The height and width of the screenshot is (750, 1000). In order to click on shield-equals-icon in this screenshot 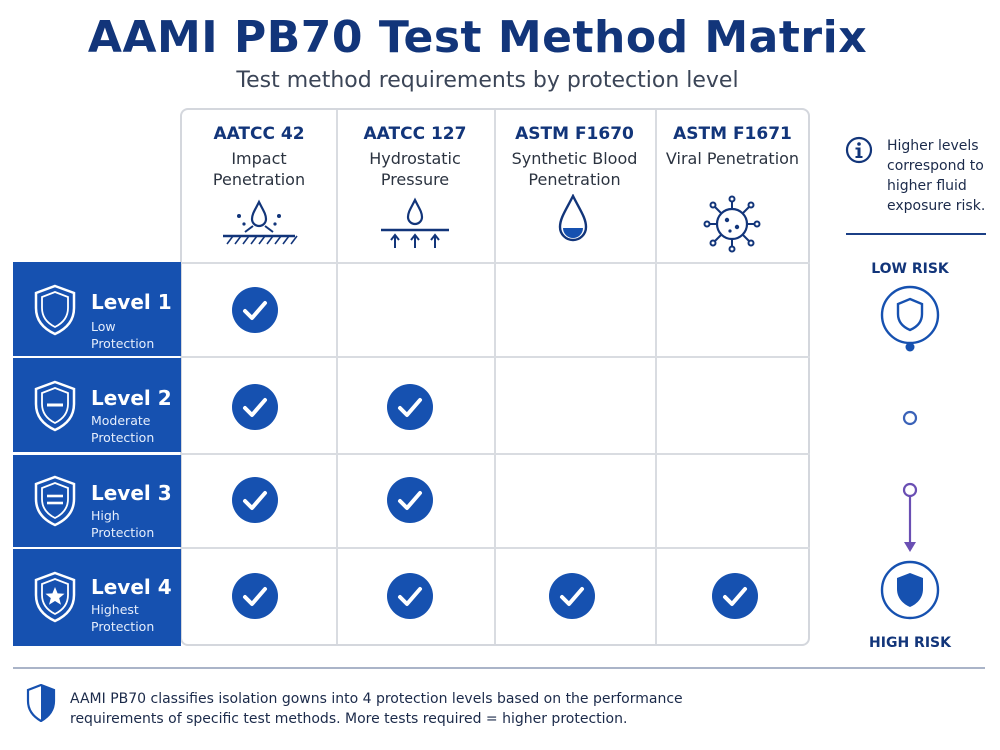, I will do `click(55, 501)`.